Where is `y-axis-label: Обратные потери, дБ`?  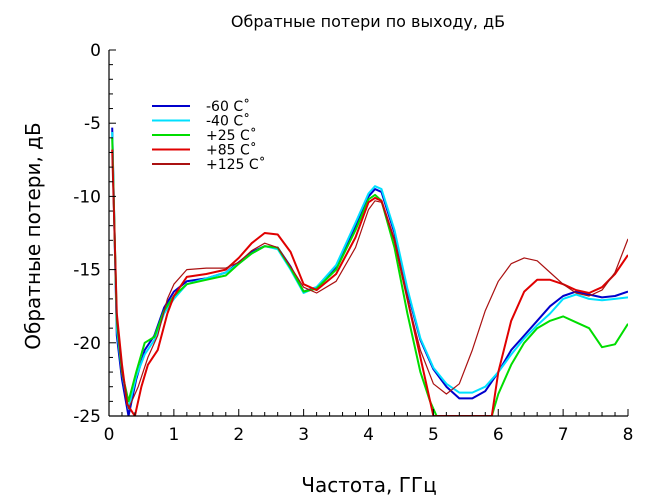
y-axis-label: Обратные потери, дБ is located at coordinates (33, 235).